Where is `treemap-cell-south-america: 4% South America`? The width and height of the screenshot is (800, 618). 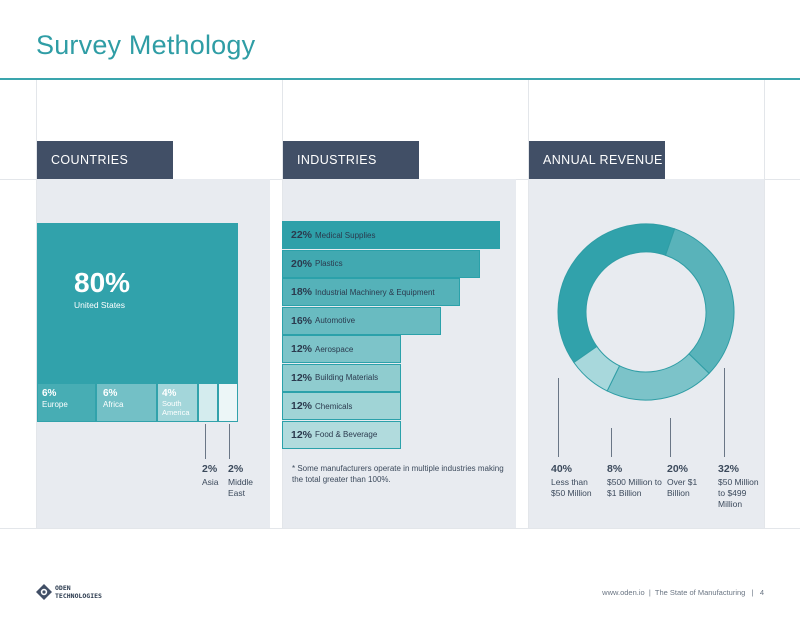 treemap-cell-south-america: 4% South America is located at coordinates (177, 402).